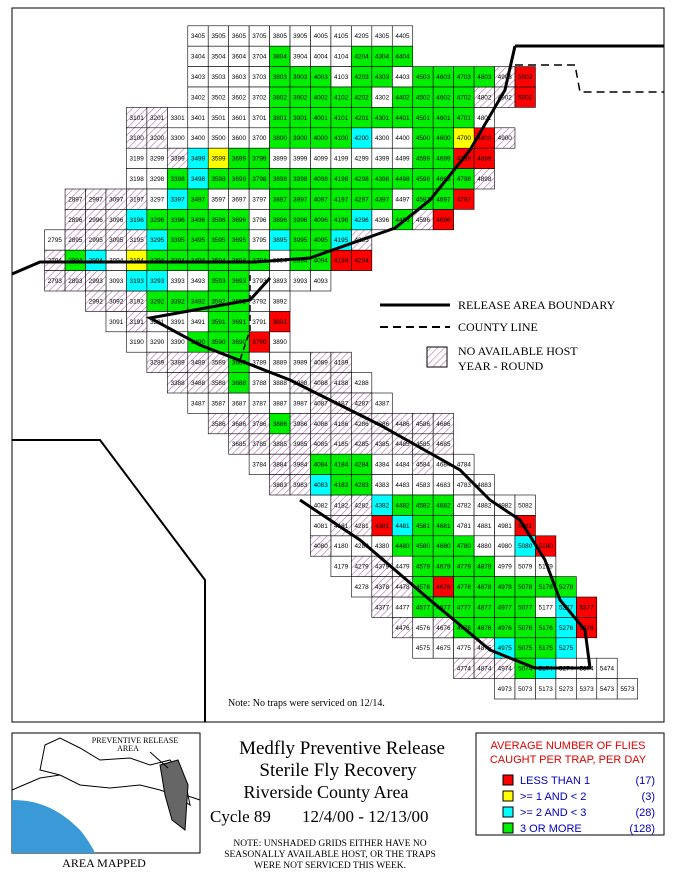 This screenshot has width=676, height=881. I want to click on cell-label: 4599, so click(423, 159).